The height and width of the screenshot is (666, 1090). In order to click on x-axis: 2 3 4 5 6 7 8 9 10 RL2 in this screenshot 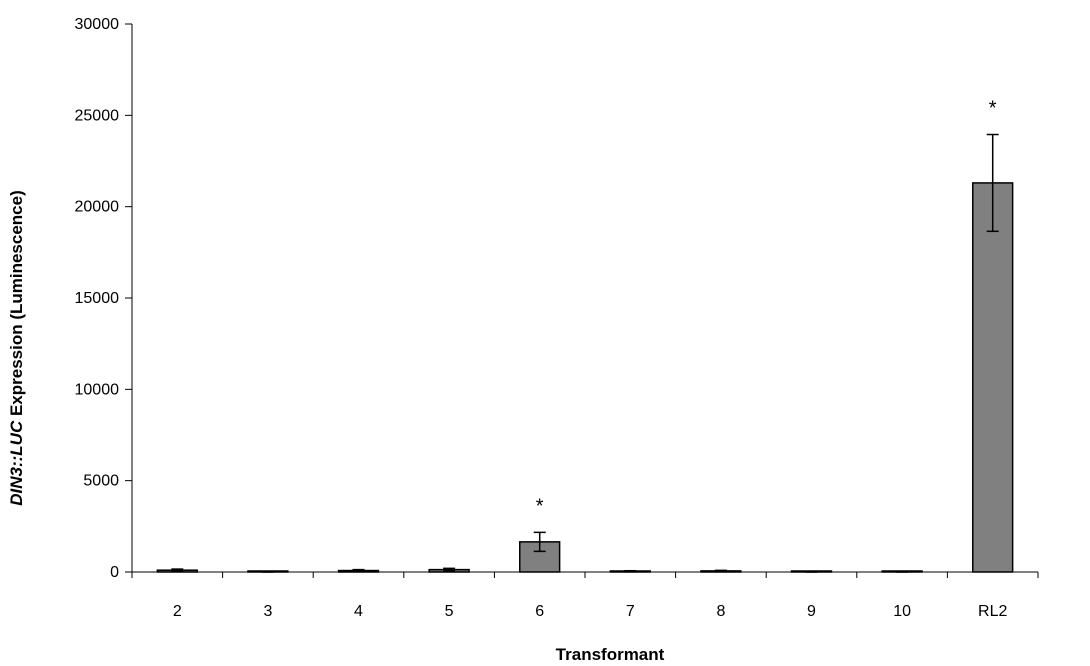, I will do `click(585, 595)`.